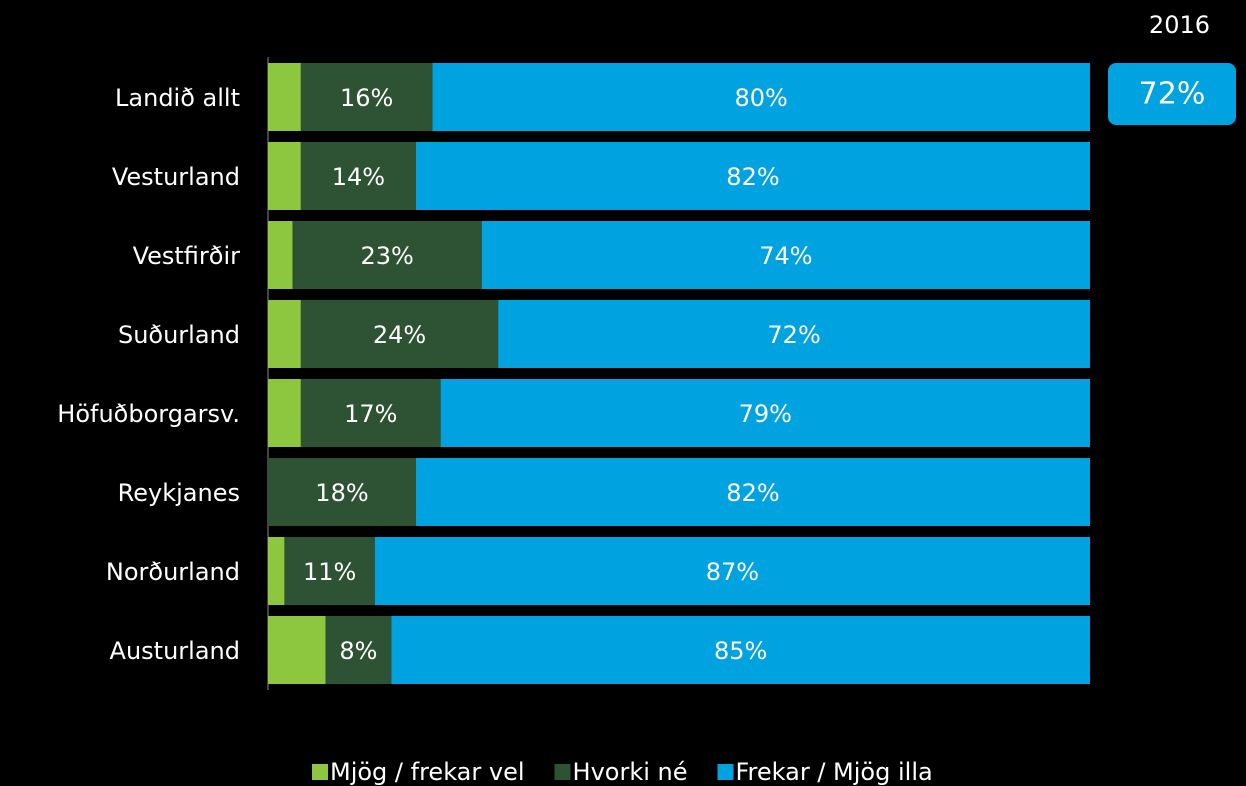 Image resolution: width=1246 pixels, height=786 pixels. Describe the element at coordinates (176, 177) in the screenshot. I see `y-tick-label: Vesturland` at that location.